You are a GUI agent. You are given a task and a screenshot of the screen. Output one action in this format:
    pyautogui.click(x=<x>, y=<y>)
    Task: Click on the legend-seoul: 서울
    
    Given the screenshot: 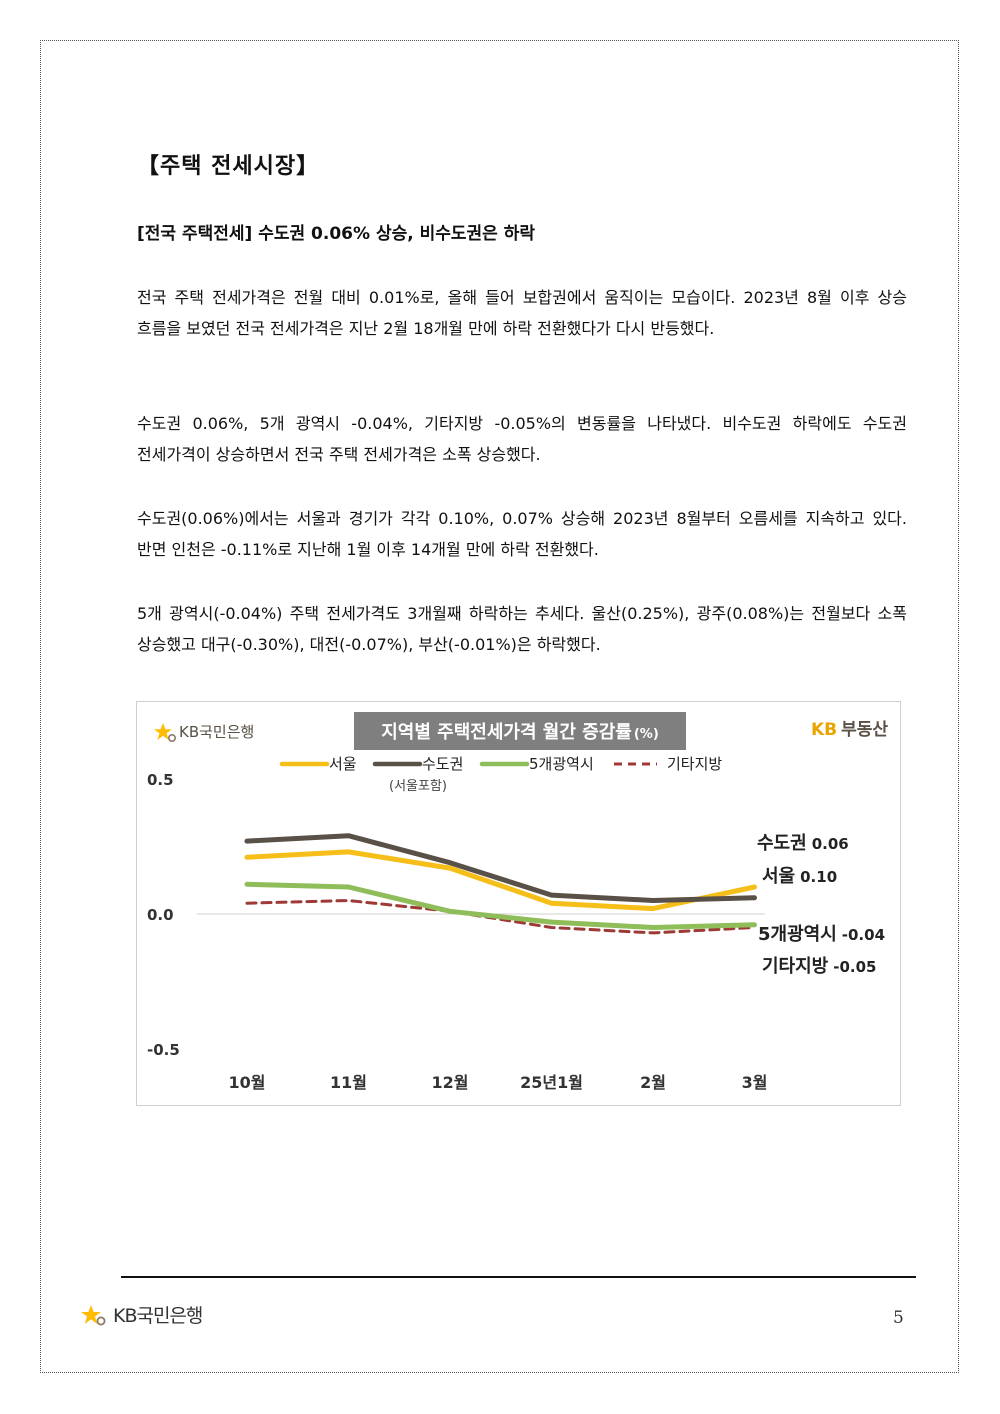 What is the action you would take?
    pyautogui.click(x=343, y=764)
    